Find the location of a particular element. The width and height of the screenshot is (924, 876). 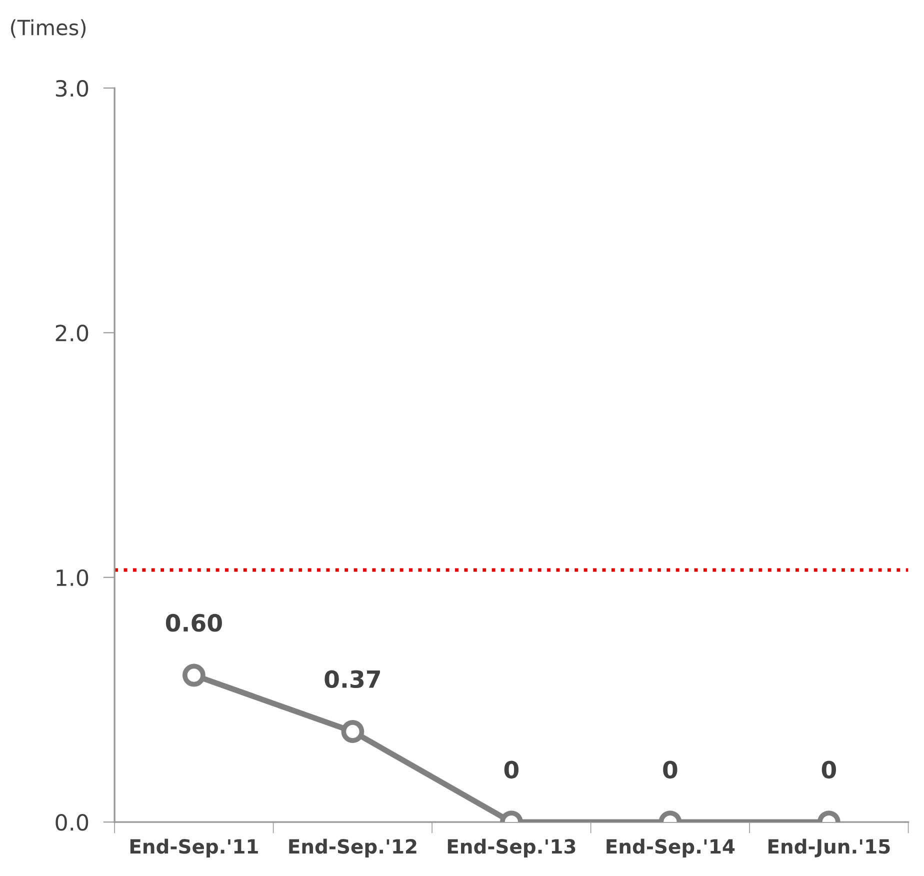

y-tick-label: 1.0 is located at coordinates (72, 577).